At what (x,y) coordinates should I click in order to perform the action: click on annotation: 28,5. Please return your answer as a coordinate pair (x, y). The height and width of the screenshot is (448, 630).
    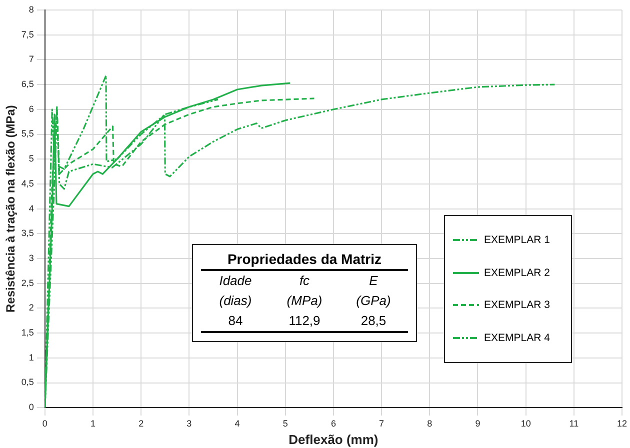
    Looking at the image, I should click on (374, 321).